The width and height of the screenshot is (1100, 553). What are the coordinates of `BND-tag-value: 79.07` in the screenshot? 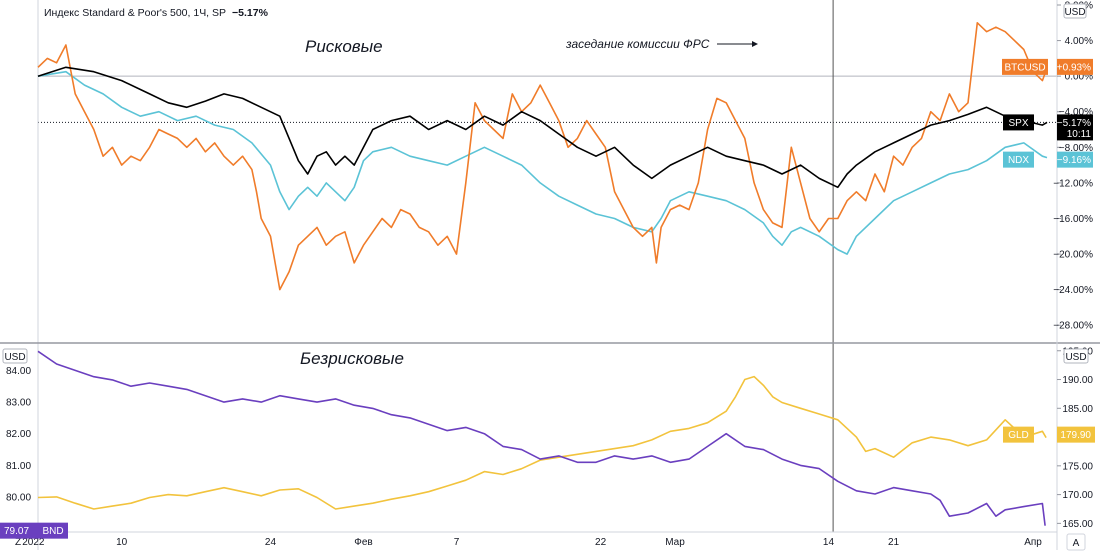 It's located at (16, 531).